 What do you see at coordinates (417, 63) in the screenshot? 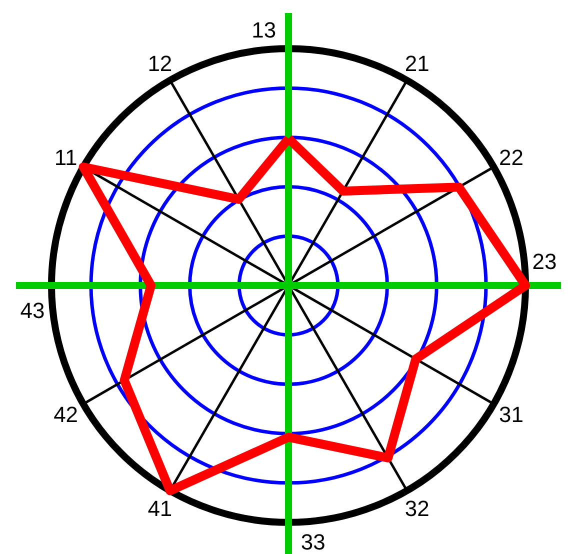
I see `spoke-label: 21` at bounding box center [417, 63].